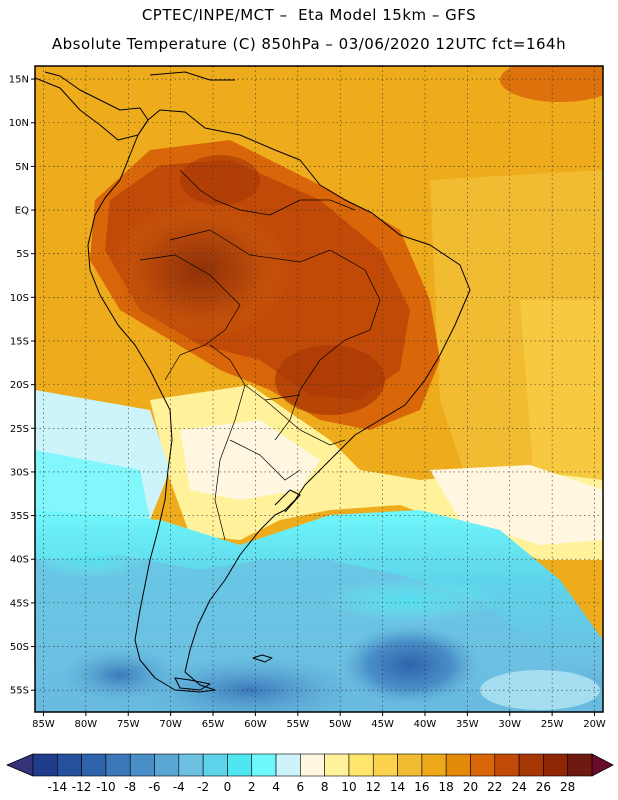 The width and height of the screenshot is (618, 800). I want to click on colorbar-label: -2, so click(203, 787).